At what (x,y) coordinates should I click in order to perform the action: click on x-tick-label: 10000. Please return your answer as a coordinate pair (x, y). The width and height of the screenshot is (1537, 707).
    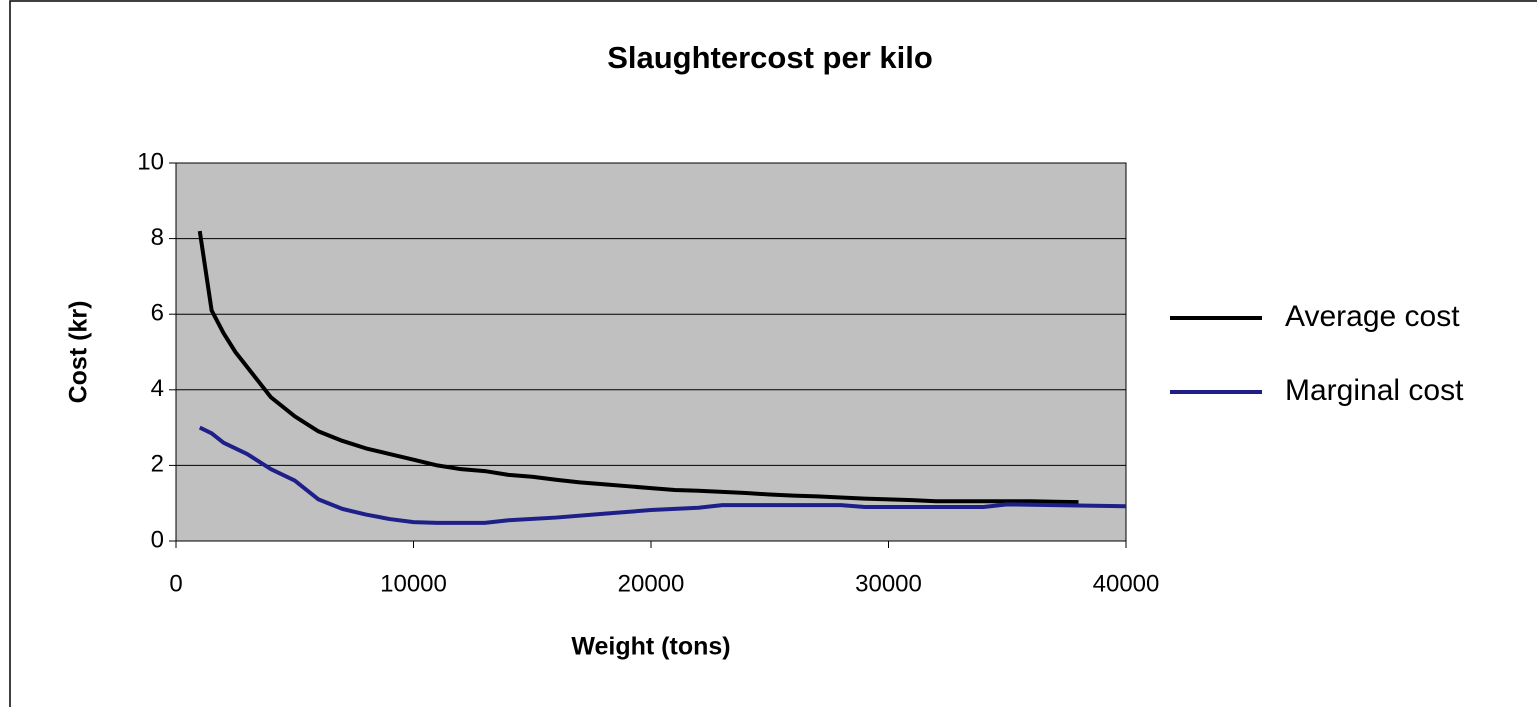
    Looking at the image, I should click on (413, 583).